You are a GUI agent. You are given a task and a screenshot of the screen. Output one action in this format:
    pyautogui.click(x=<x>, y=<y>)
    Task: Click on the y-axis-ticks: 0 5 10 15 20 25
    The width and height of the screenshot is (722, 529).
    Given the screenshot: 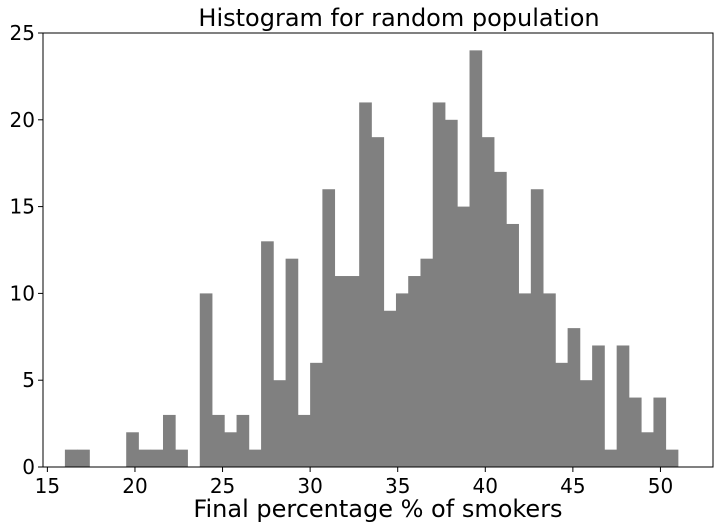 What is the action you would take?
    pyautogui.click(x=26, y=250)
    